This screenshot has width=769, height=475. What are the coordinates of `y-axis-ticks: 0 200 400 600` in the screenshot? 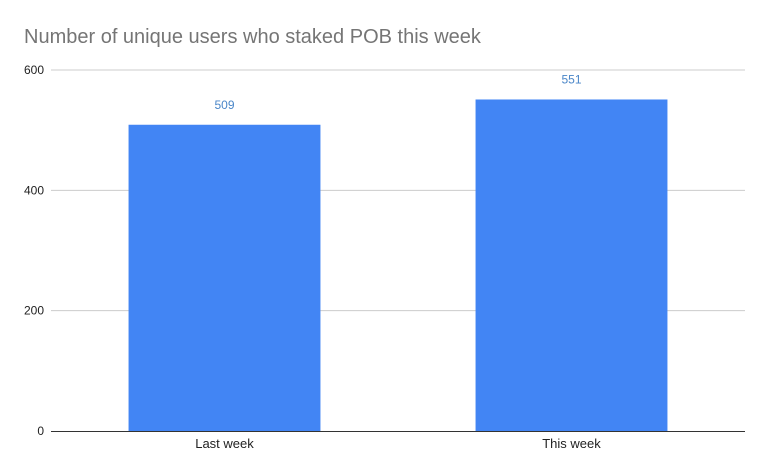 It's located at (34, 250).